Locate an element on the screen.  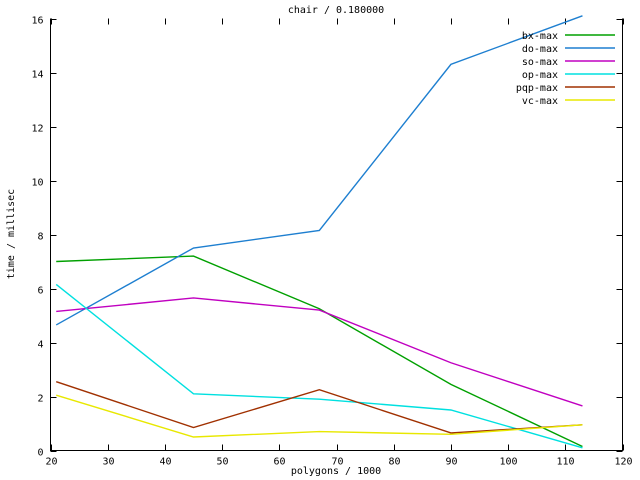
x-tick-label: 70 is located at coordinates (337, 462).